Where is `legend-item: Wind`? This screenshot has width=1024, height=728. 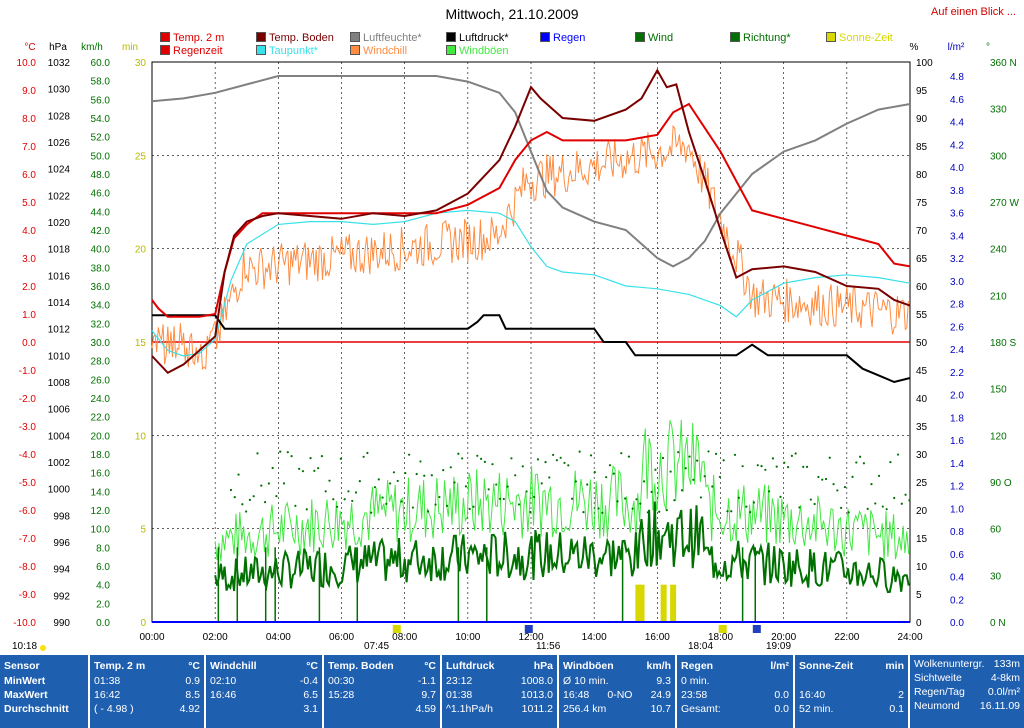
legend-item: Wind is located at coordinates (654, 38).